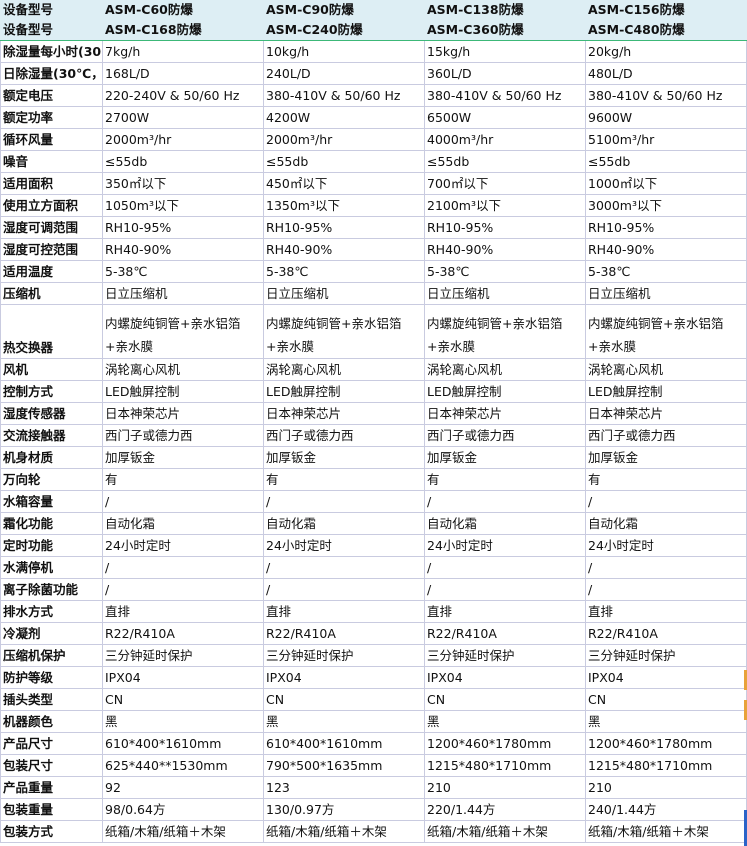  I want to click on row-label: 离子除菌功能, so click(51, 589).